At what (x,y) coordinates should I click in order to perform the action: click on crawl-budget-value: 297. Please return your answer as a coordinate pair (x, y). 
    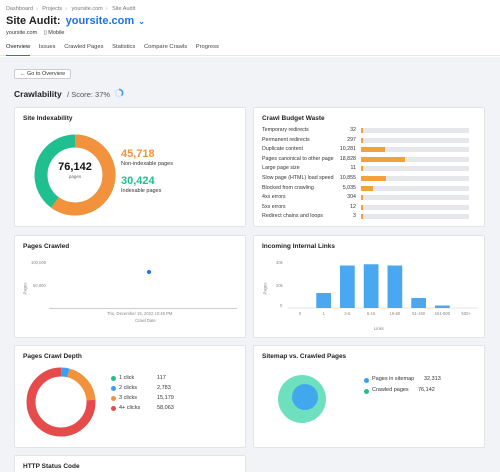
    Looking at the image, I should click on (351, 139).